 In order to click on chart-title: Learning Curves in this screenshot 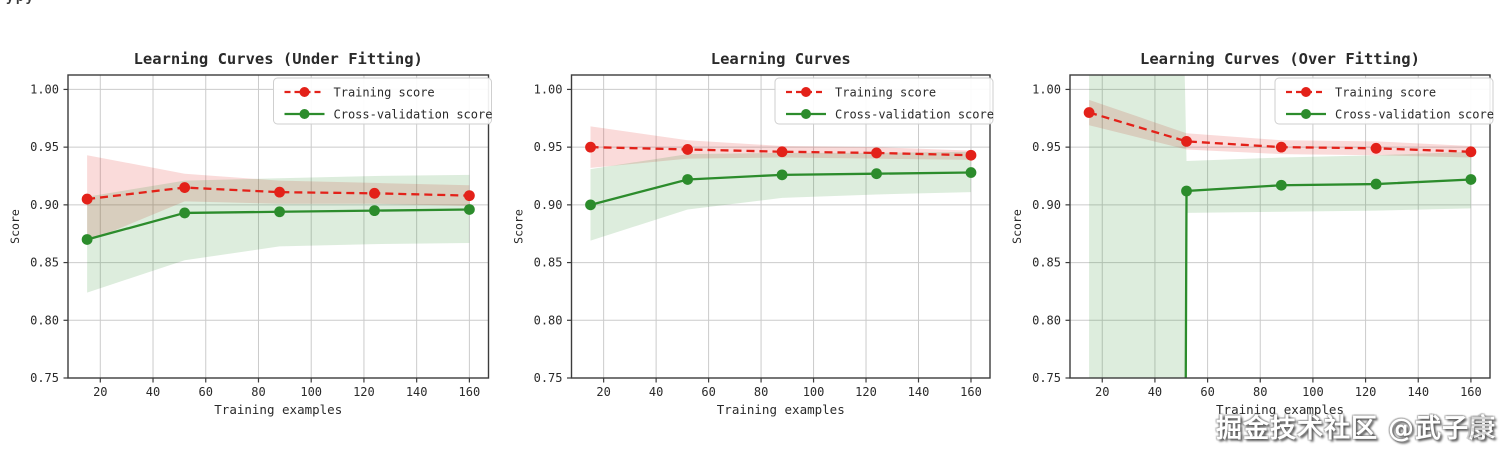, I will do `click(781, 59)`.